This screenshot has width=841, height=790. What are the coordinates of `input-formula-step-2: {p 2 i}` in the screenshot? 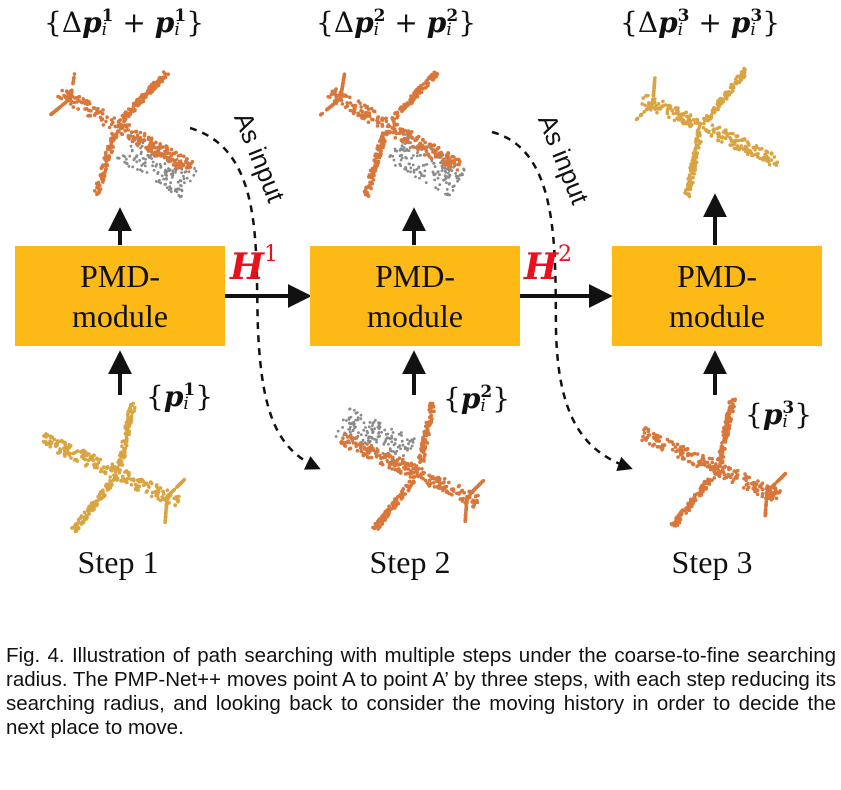 It's located at (477, 398).